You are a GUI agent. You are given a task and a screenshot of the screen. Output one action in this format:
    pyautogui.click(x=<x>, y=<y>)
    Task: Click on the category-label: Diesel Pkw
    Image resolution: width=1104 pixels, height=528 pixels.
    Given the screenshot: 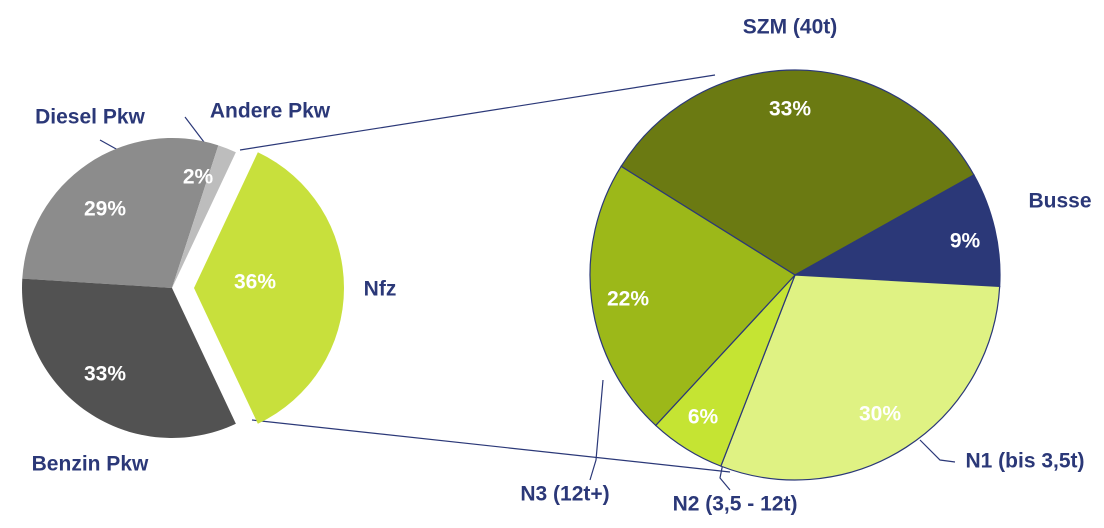 What is the action you would take?
    pyautogui.click(x=90, y=117)
    